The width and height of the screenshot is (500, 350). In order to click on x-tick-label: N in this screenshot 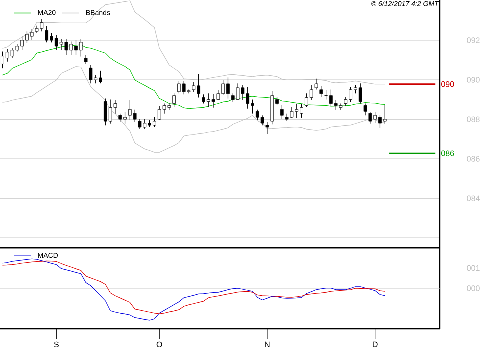, I will do `click(267, 345)`.